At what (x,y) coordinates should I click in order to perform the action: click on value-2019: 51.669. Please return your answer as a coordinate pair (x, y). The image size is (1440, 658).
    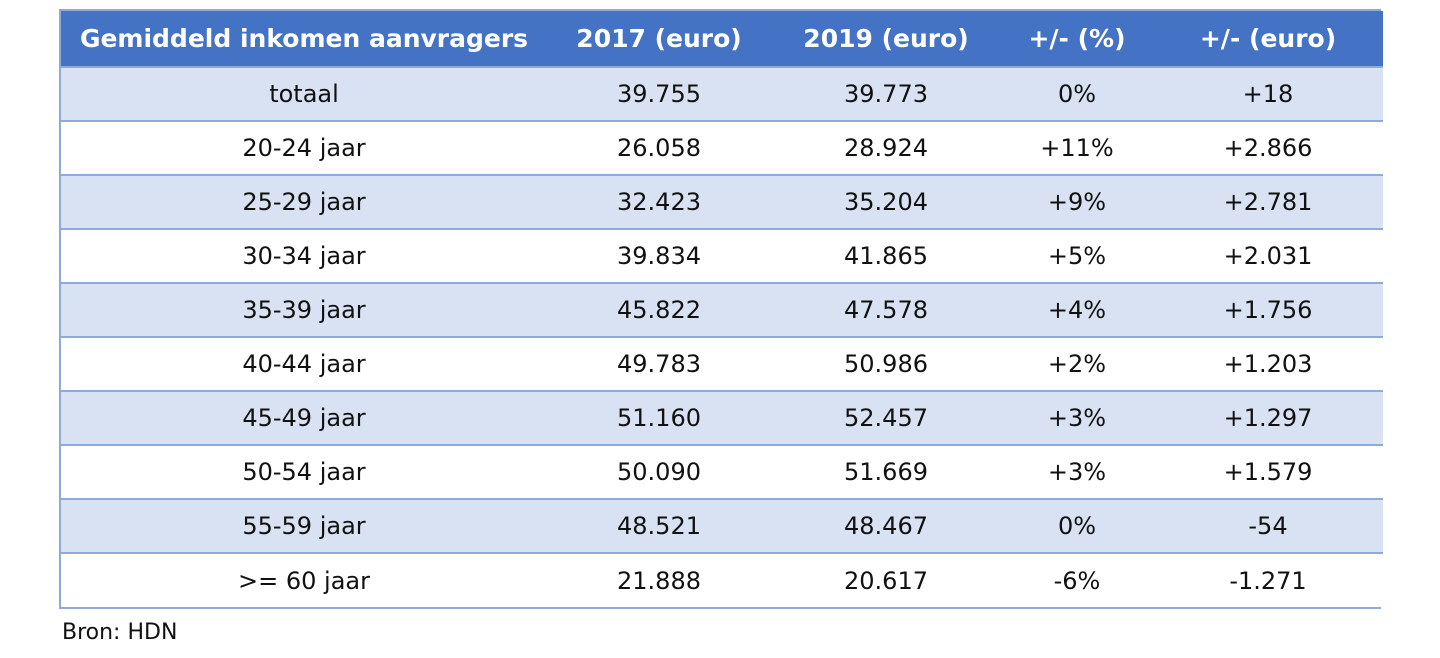
    Looking at the image, I should click on (886, 471).